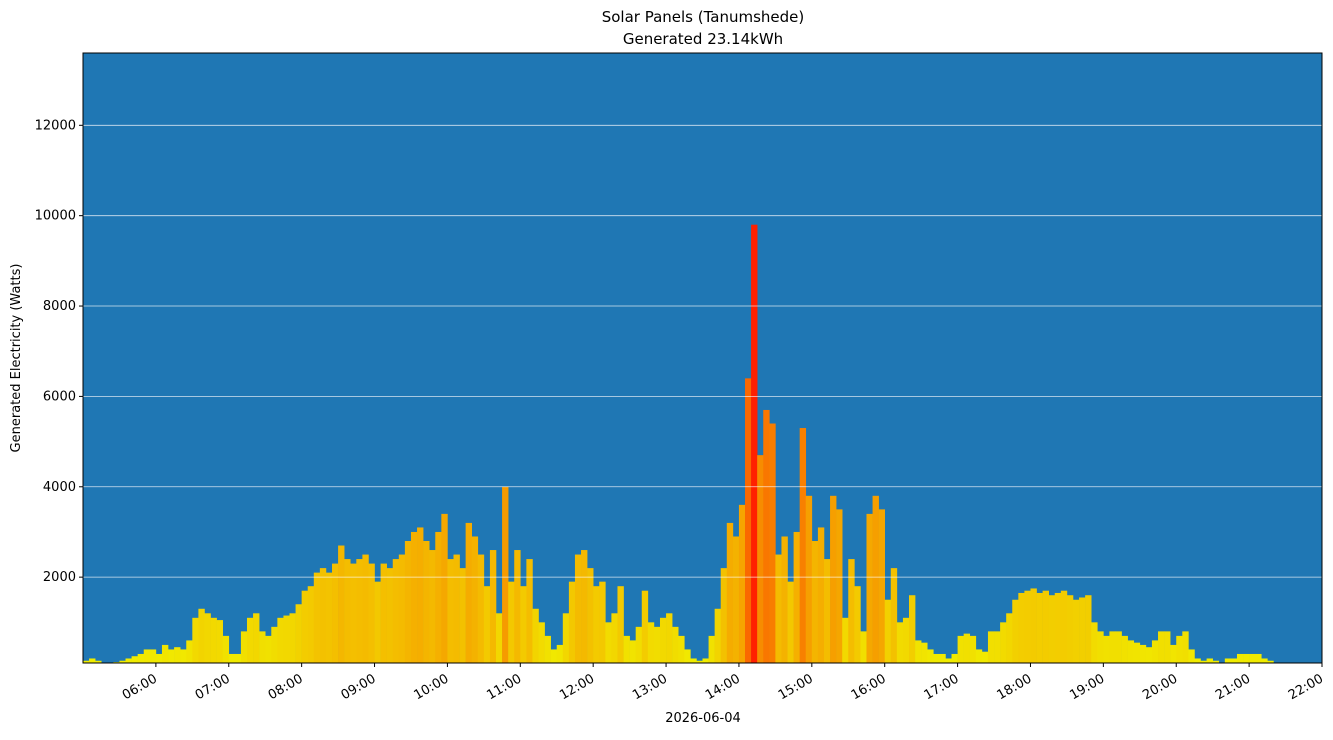 The width and height of the screenshot is (1333, 740). Describe the element at coordinates (1087, 687) in the screenshot. I see `x-tick-label: 19:00` at that location.